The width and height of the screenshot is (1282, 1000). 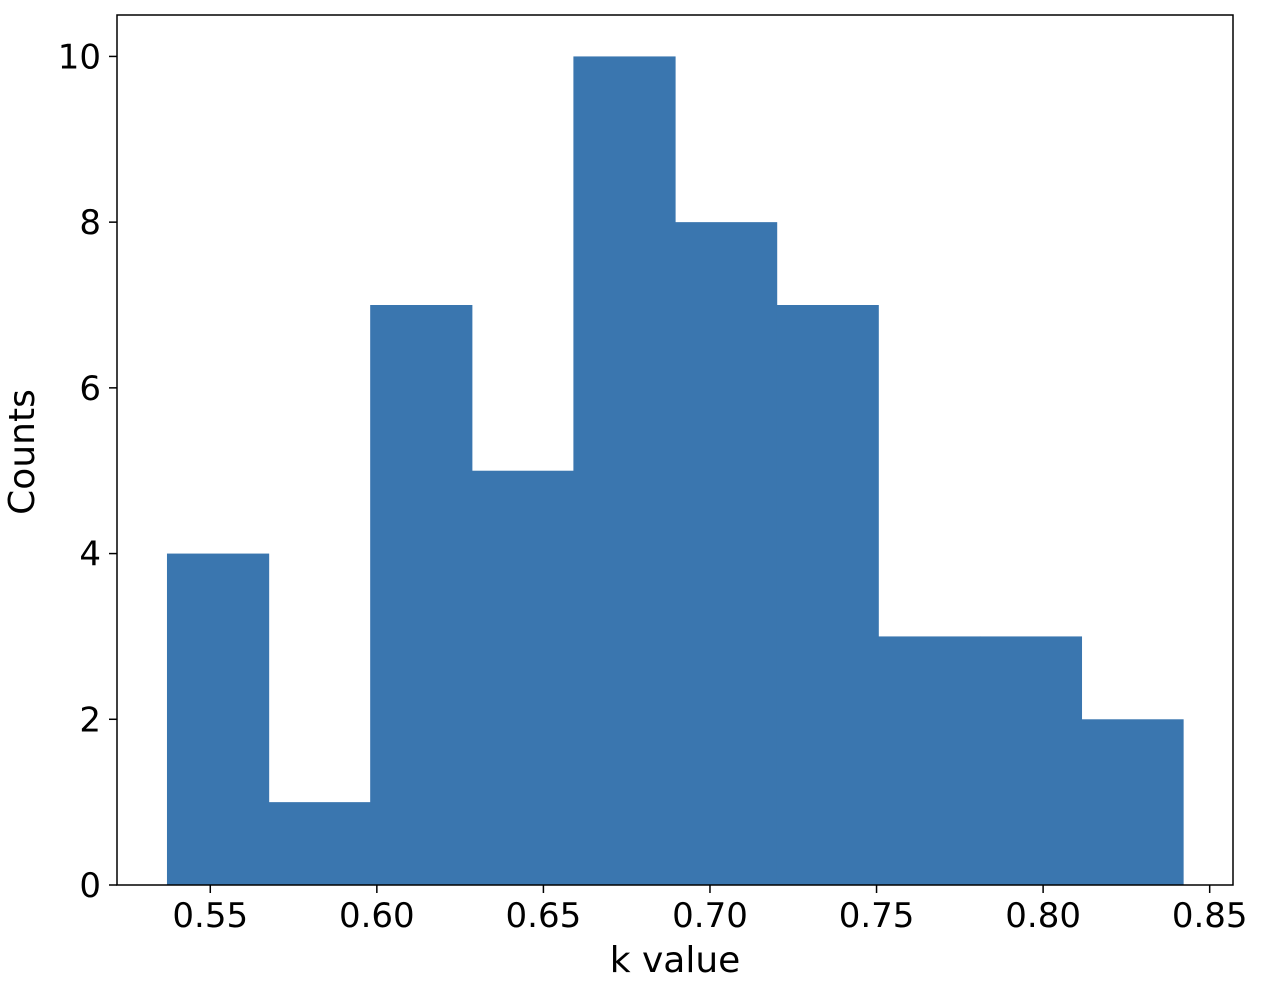 I want to click on x-tick-label: 0.65, so click(x=544, y=916).